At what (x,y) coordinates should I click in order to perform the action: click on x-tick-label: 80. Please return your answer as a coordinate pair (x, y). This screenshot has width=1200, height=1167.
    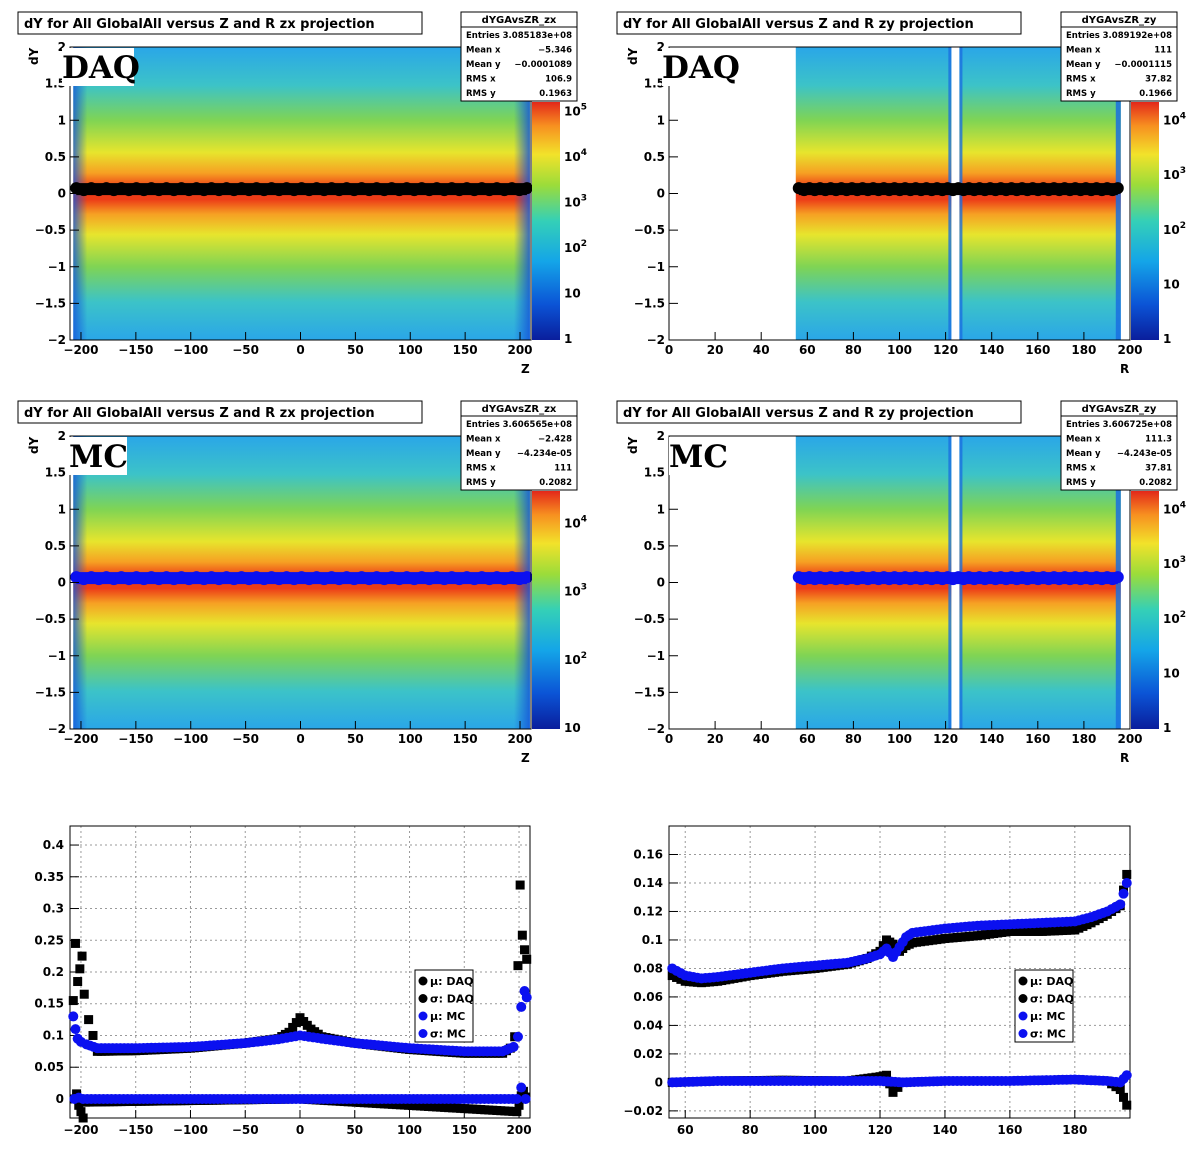
    Looking at the image, I should click on (853, 739).